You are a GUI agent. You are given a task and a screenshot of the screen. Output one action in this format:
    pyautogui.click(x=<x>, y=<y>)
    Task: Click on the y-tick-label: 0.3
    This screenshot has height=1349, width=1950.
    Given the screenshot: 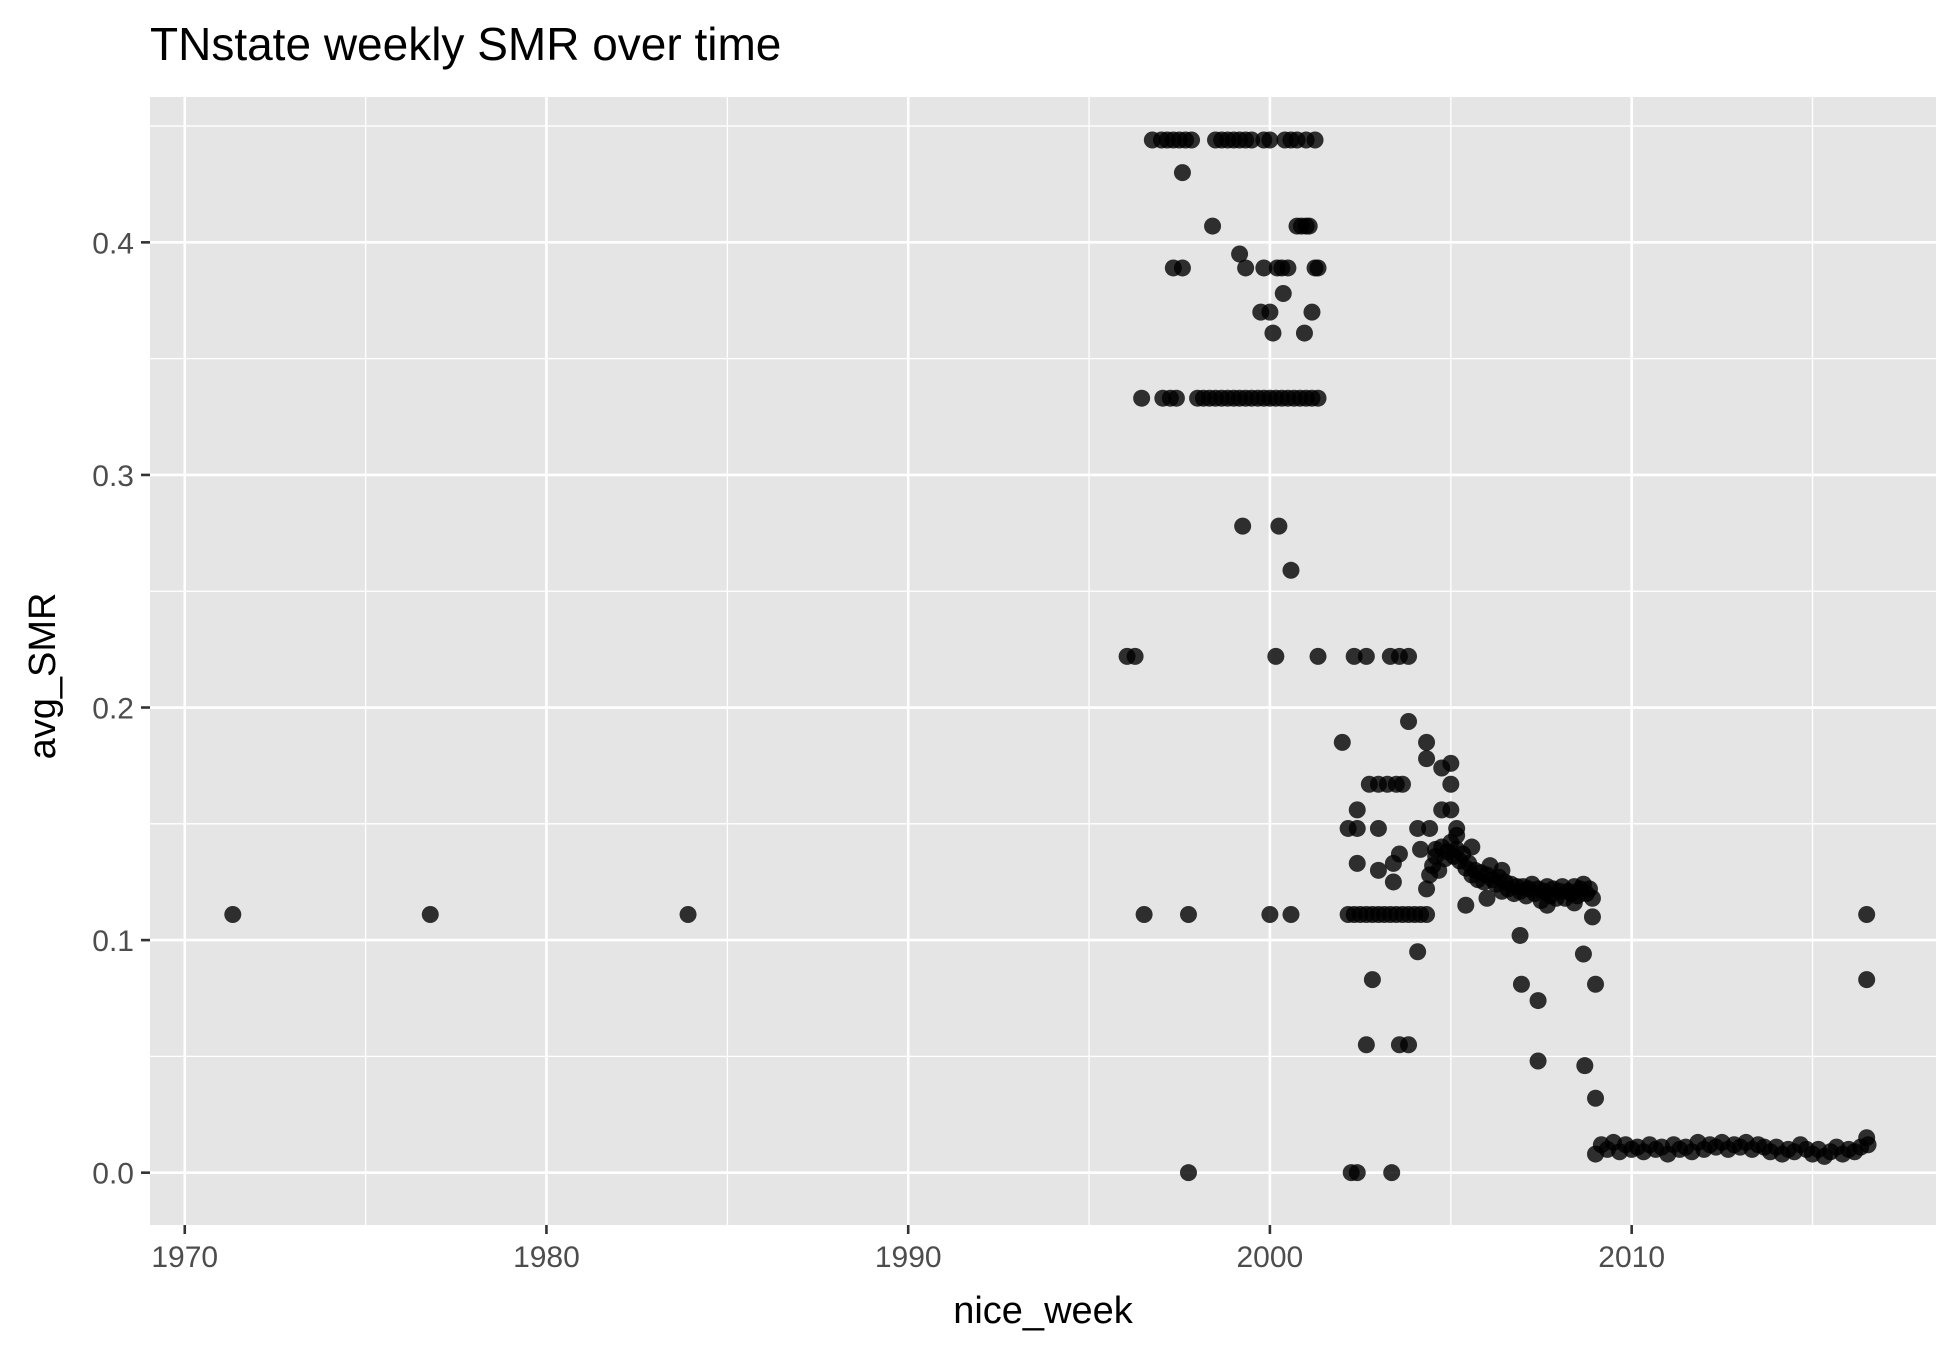 What is the action you would take?
    pyautogui.click(x=113, y=476)
    